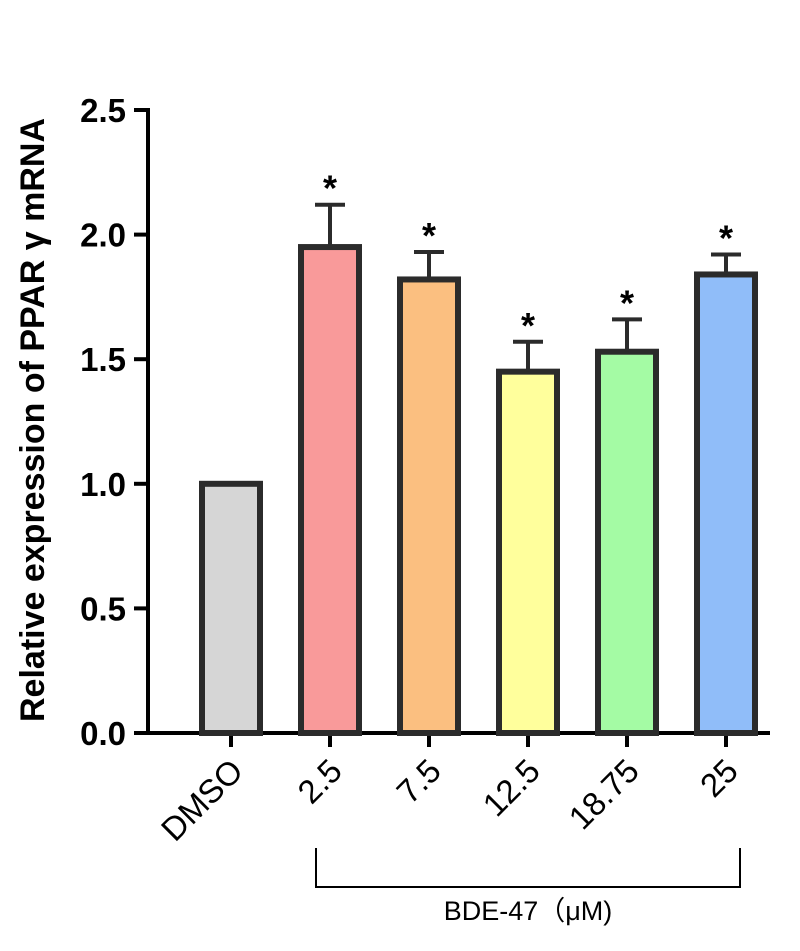 Image resolution: width=800 pixels, height=951 pixels. I want to click on y-tick-label: 2.0, so click(103, 235).